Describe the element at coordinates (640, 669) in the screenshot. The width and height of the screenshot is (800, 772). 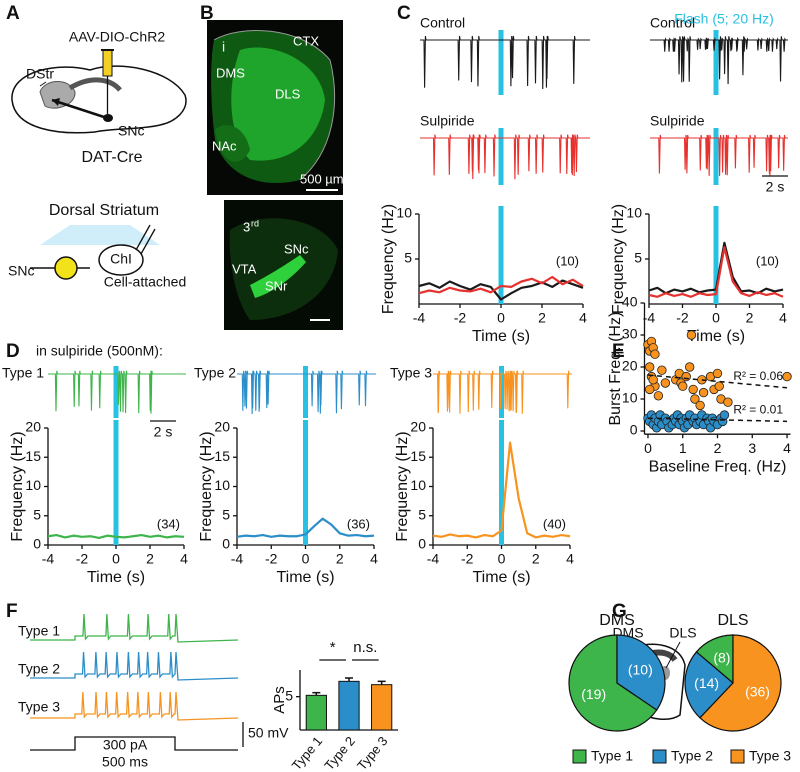
I see `slice-label: (10)` at that location.